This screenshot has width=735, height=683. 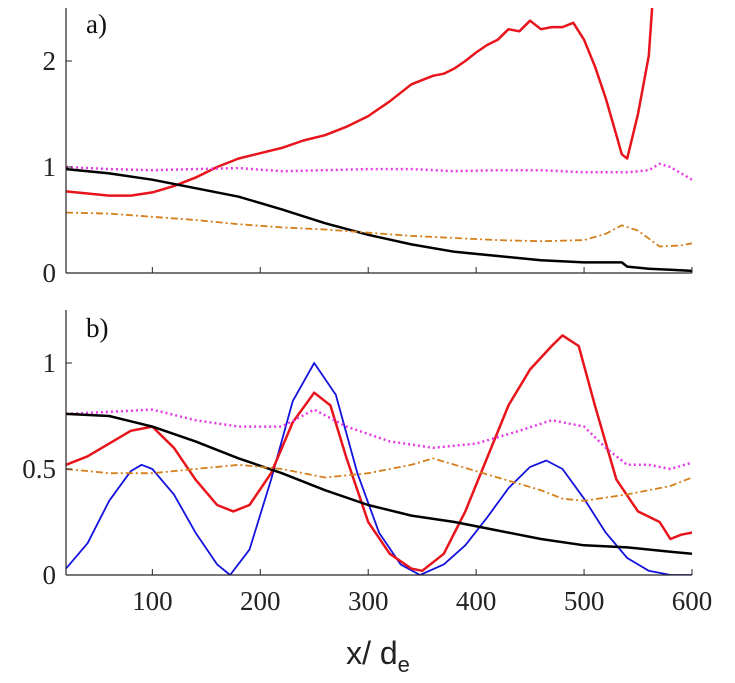 I want to click on panel-a-label: a), so click(x=96, y=24).